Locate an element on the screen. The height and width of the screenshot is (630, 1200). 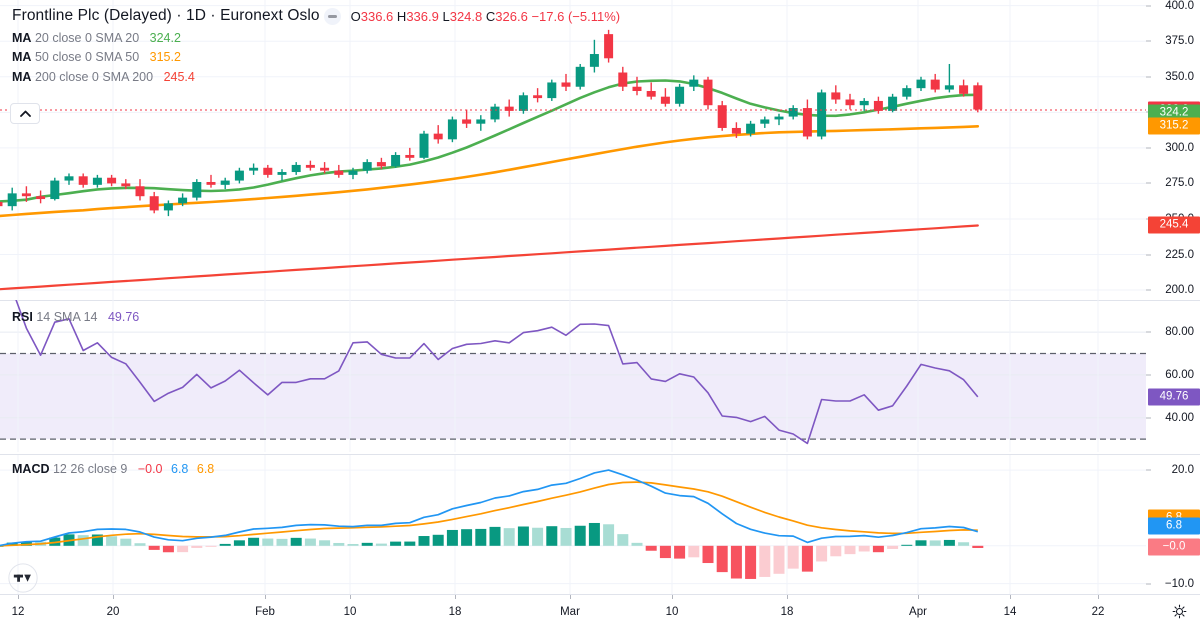
tradingview-logo is located at coordinates (23, 578).